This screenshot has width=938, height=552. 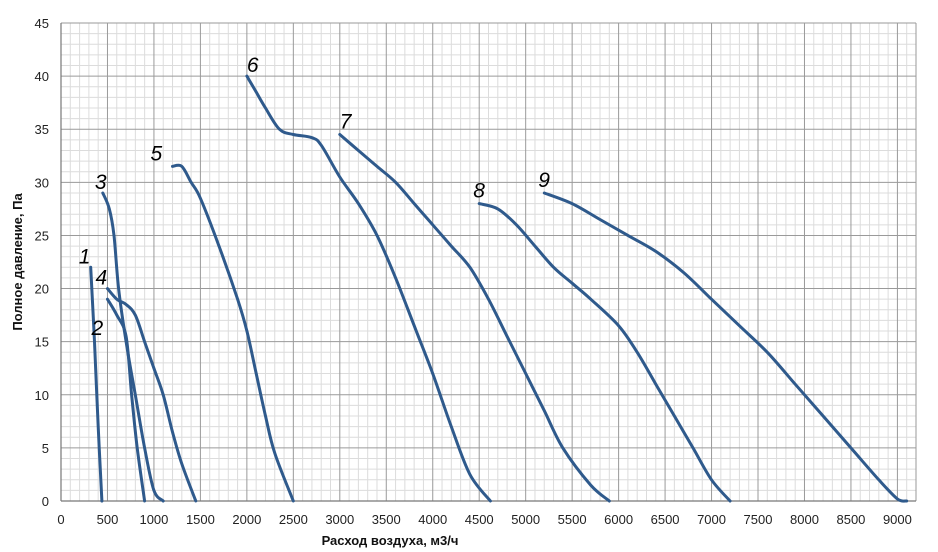 I want to click on series-label-2: 2, so click(x=96, y=328).